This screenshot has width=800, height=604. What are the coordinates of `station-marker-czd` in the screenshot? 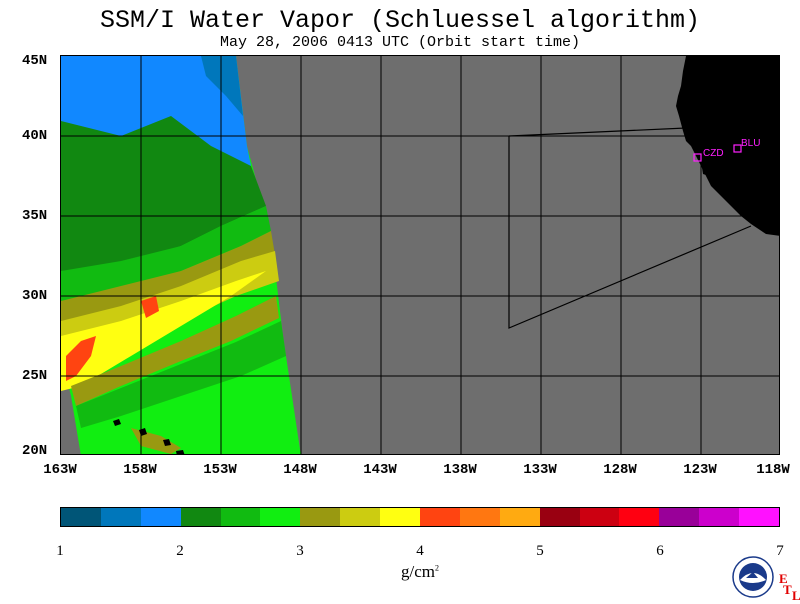 It's located at (697, 157).